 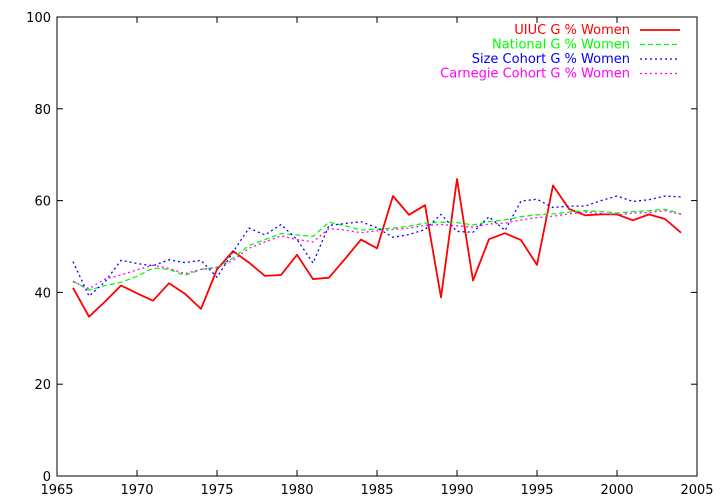 I want to click on x-tick-label: 2005, so click(x=696, y=490).